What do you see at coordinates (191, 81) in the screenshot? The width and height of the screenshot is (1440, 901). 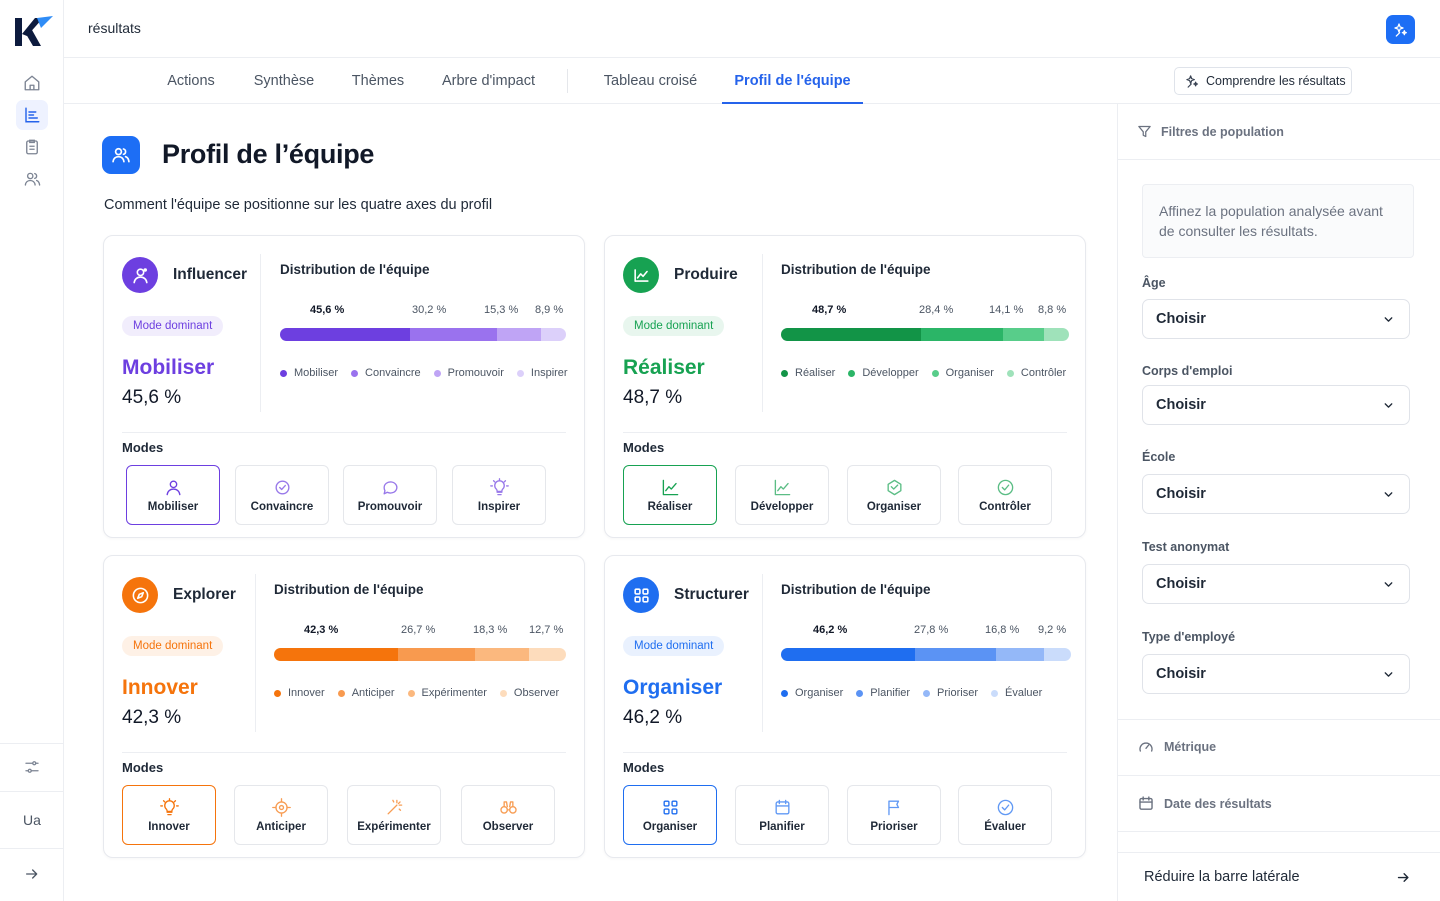 I see `tab-actions: Actions` at bounding box center [191, 81].